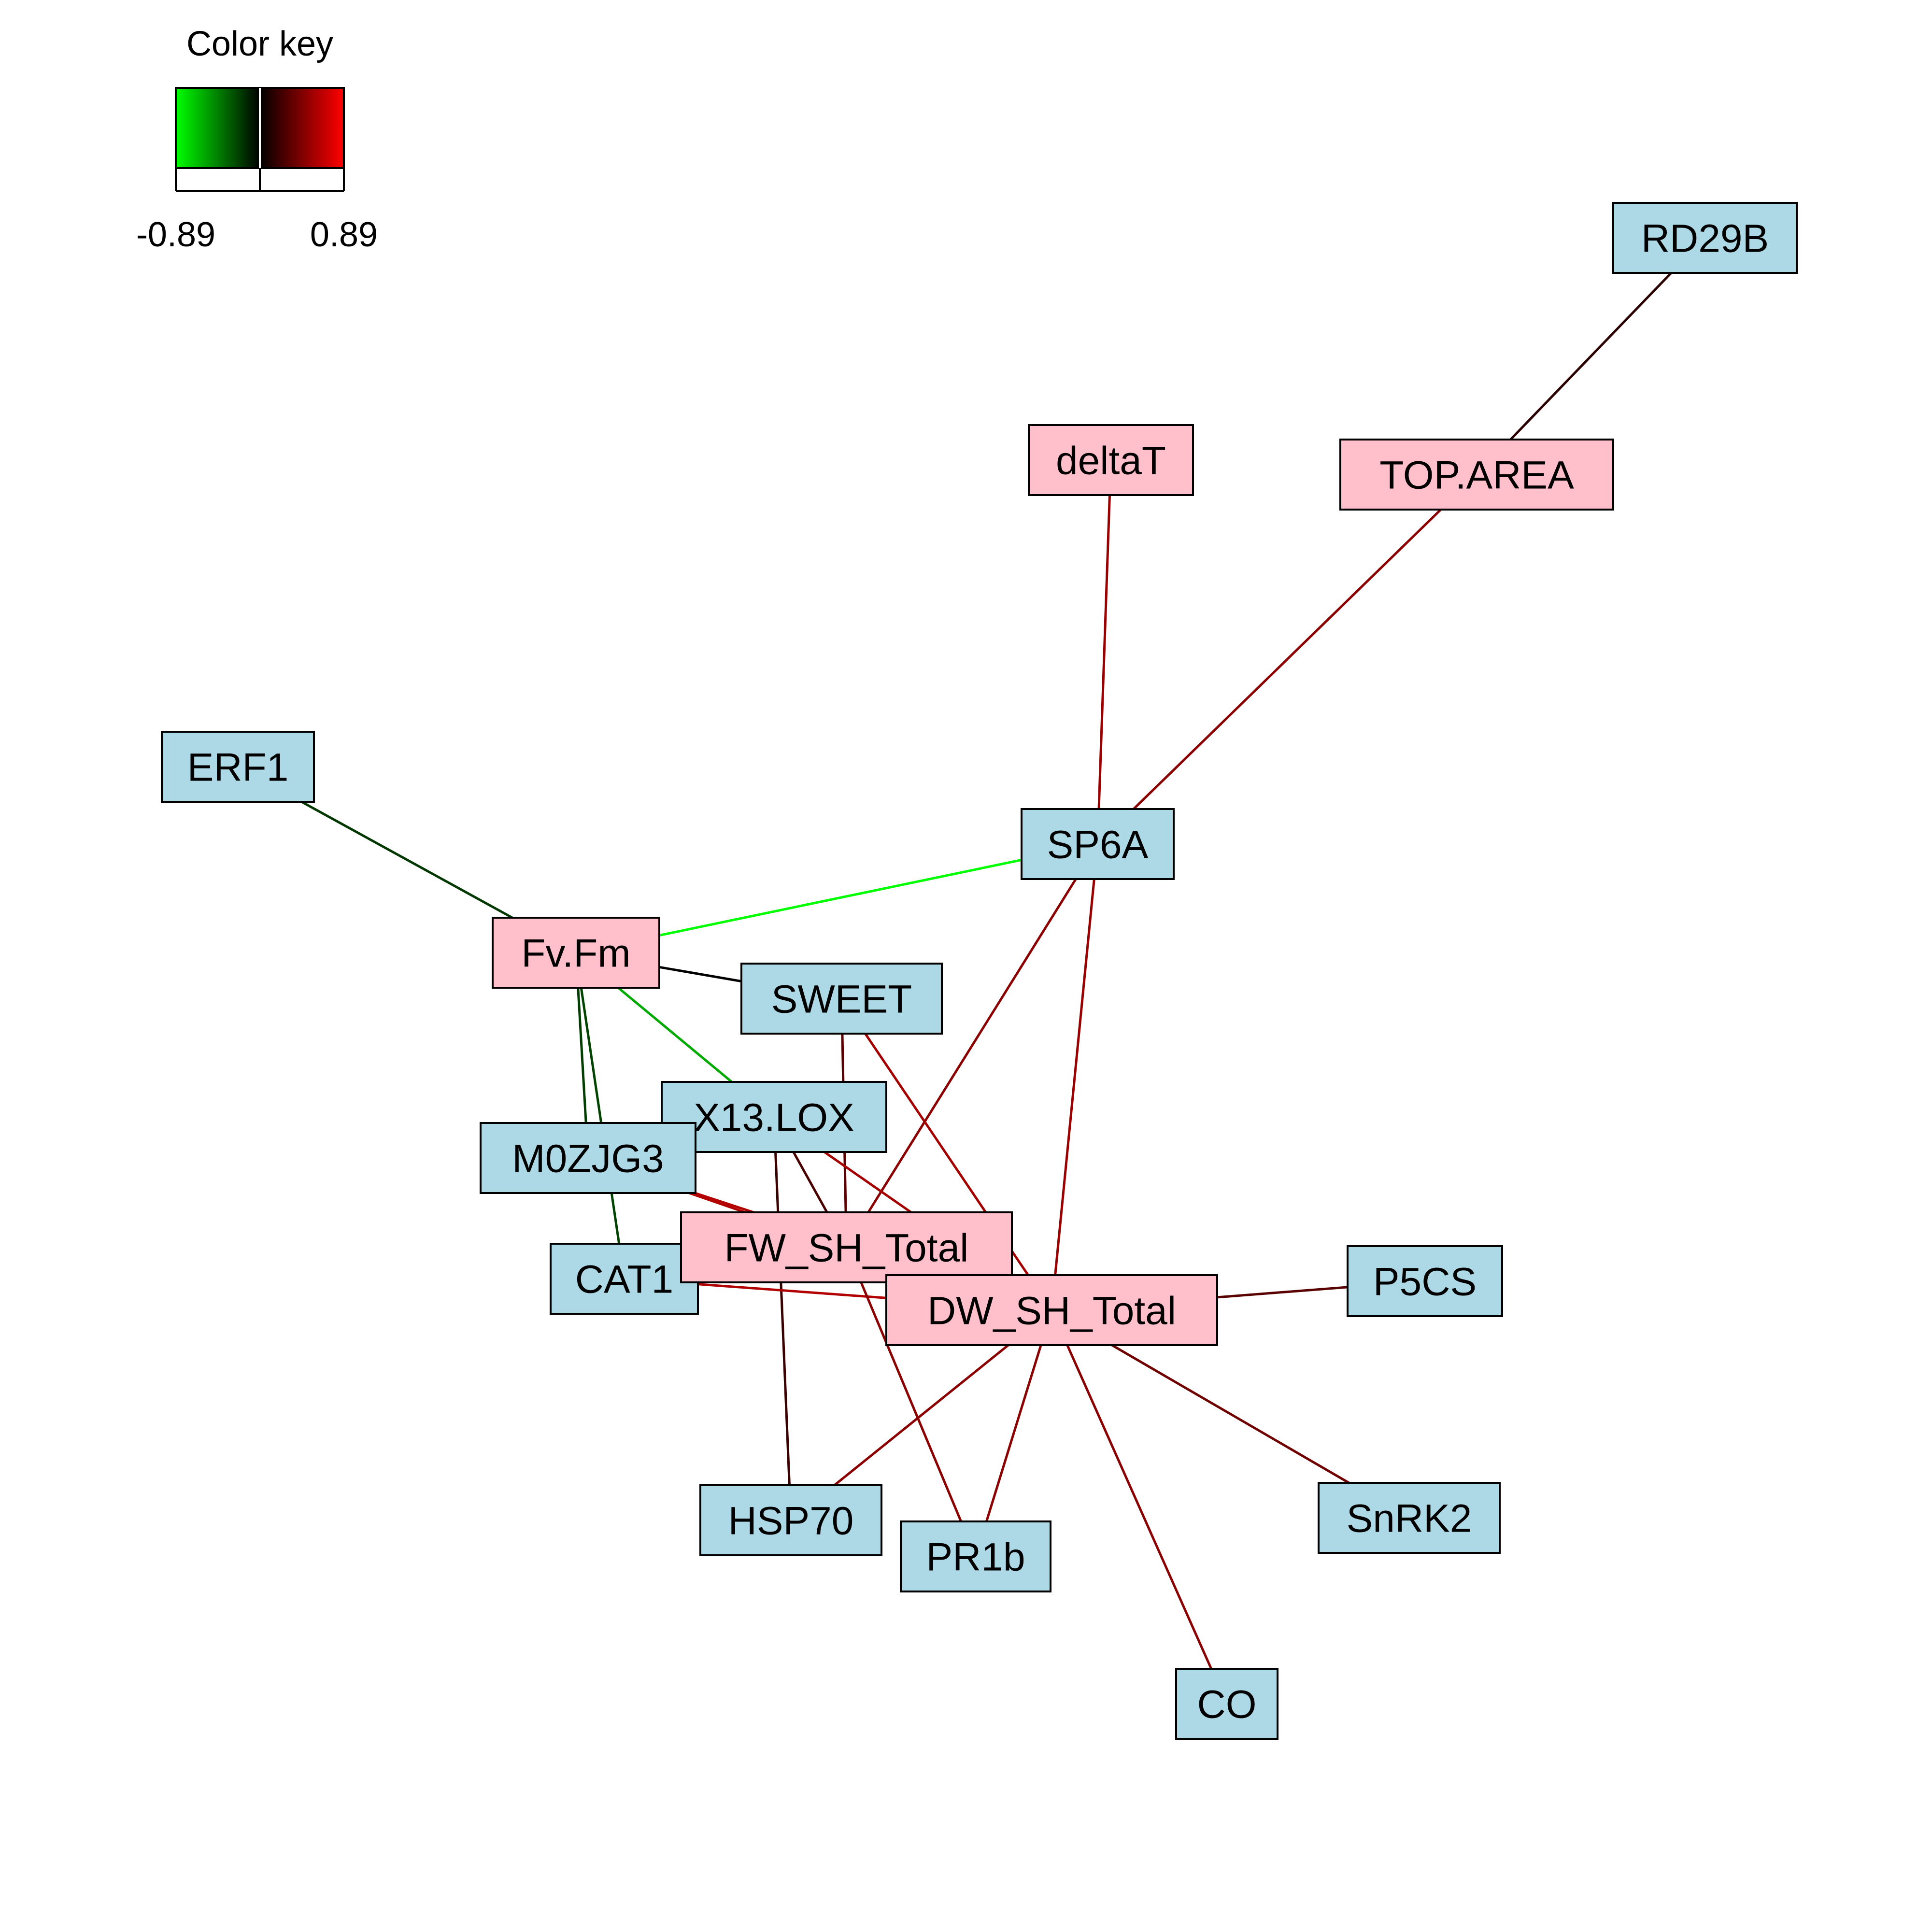 Image resolution: width=1932 pixels, height=1932 pixels. I want to click on node-label: TOP.AREA, so click(1476, 475).